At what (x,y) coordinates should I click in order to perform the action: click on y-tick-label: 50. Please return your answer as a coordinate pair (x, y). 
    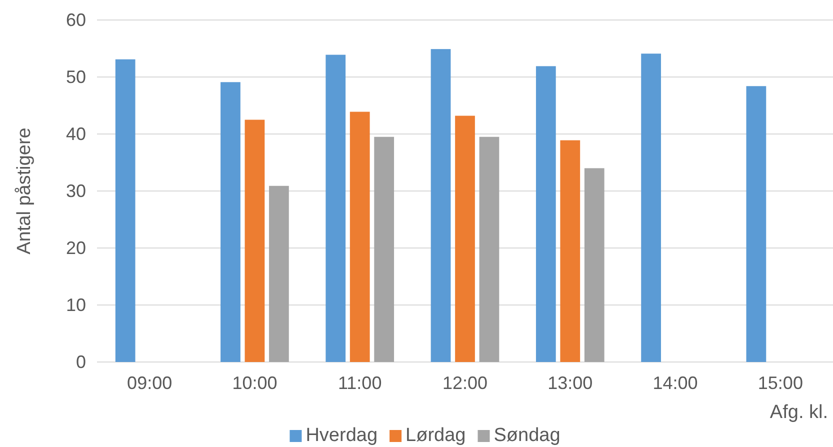
    Looking at the image, I should click on (76, 76).